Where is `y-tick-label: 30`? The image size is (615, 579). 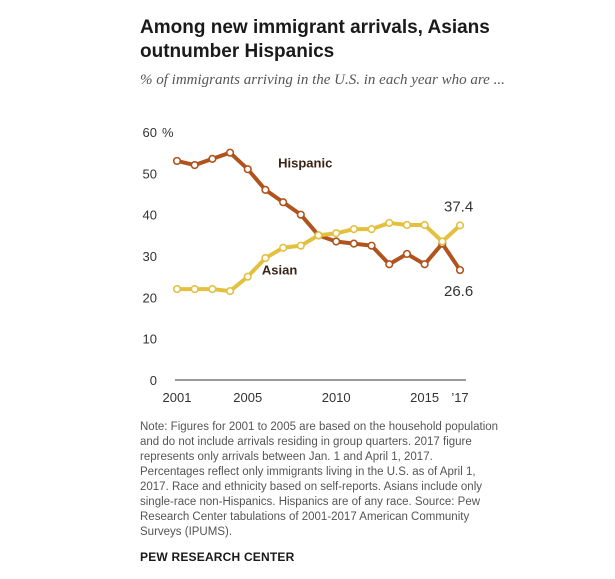
y-tick-label: 30 is located at coordinates (150, 256).